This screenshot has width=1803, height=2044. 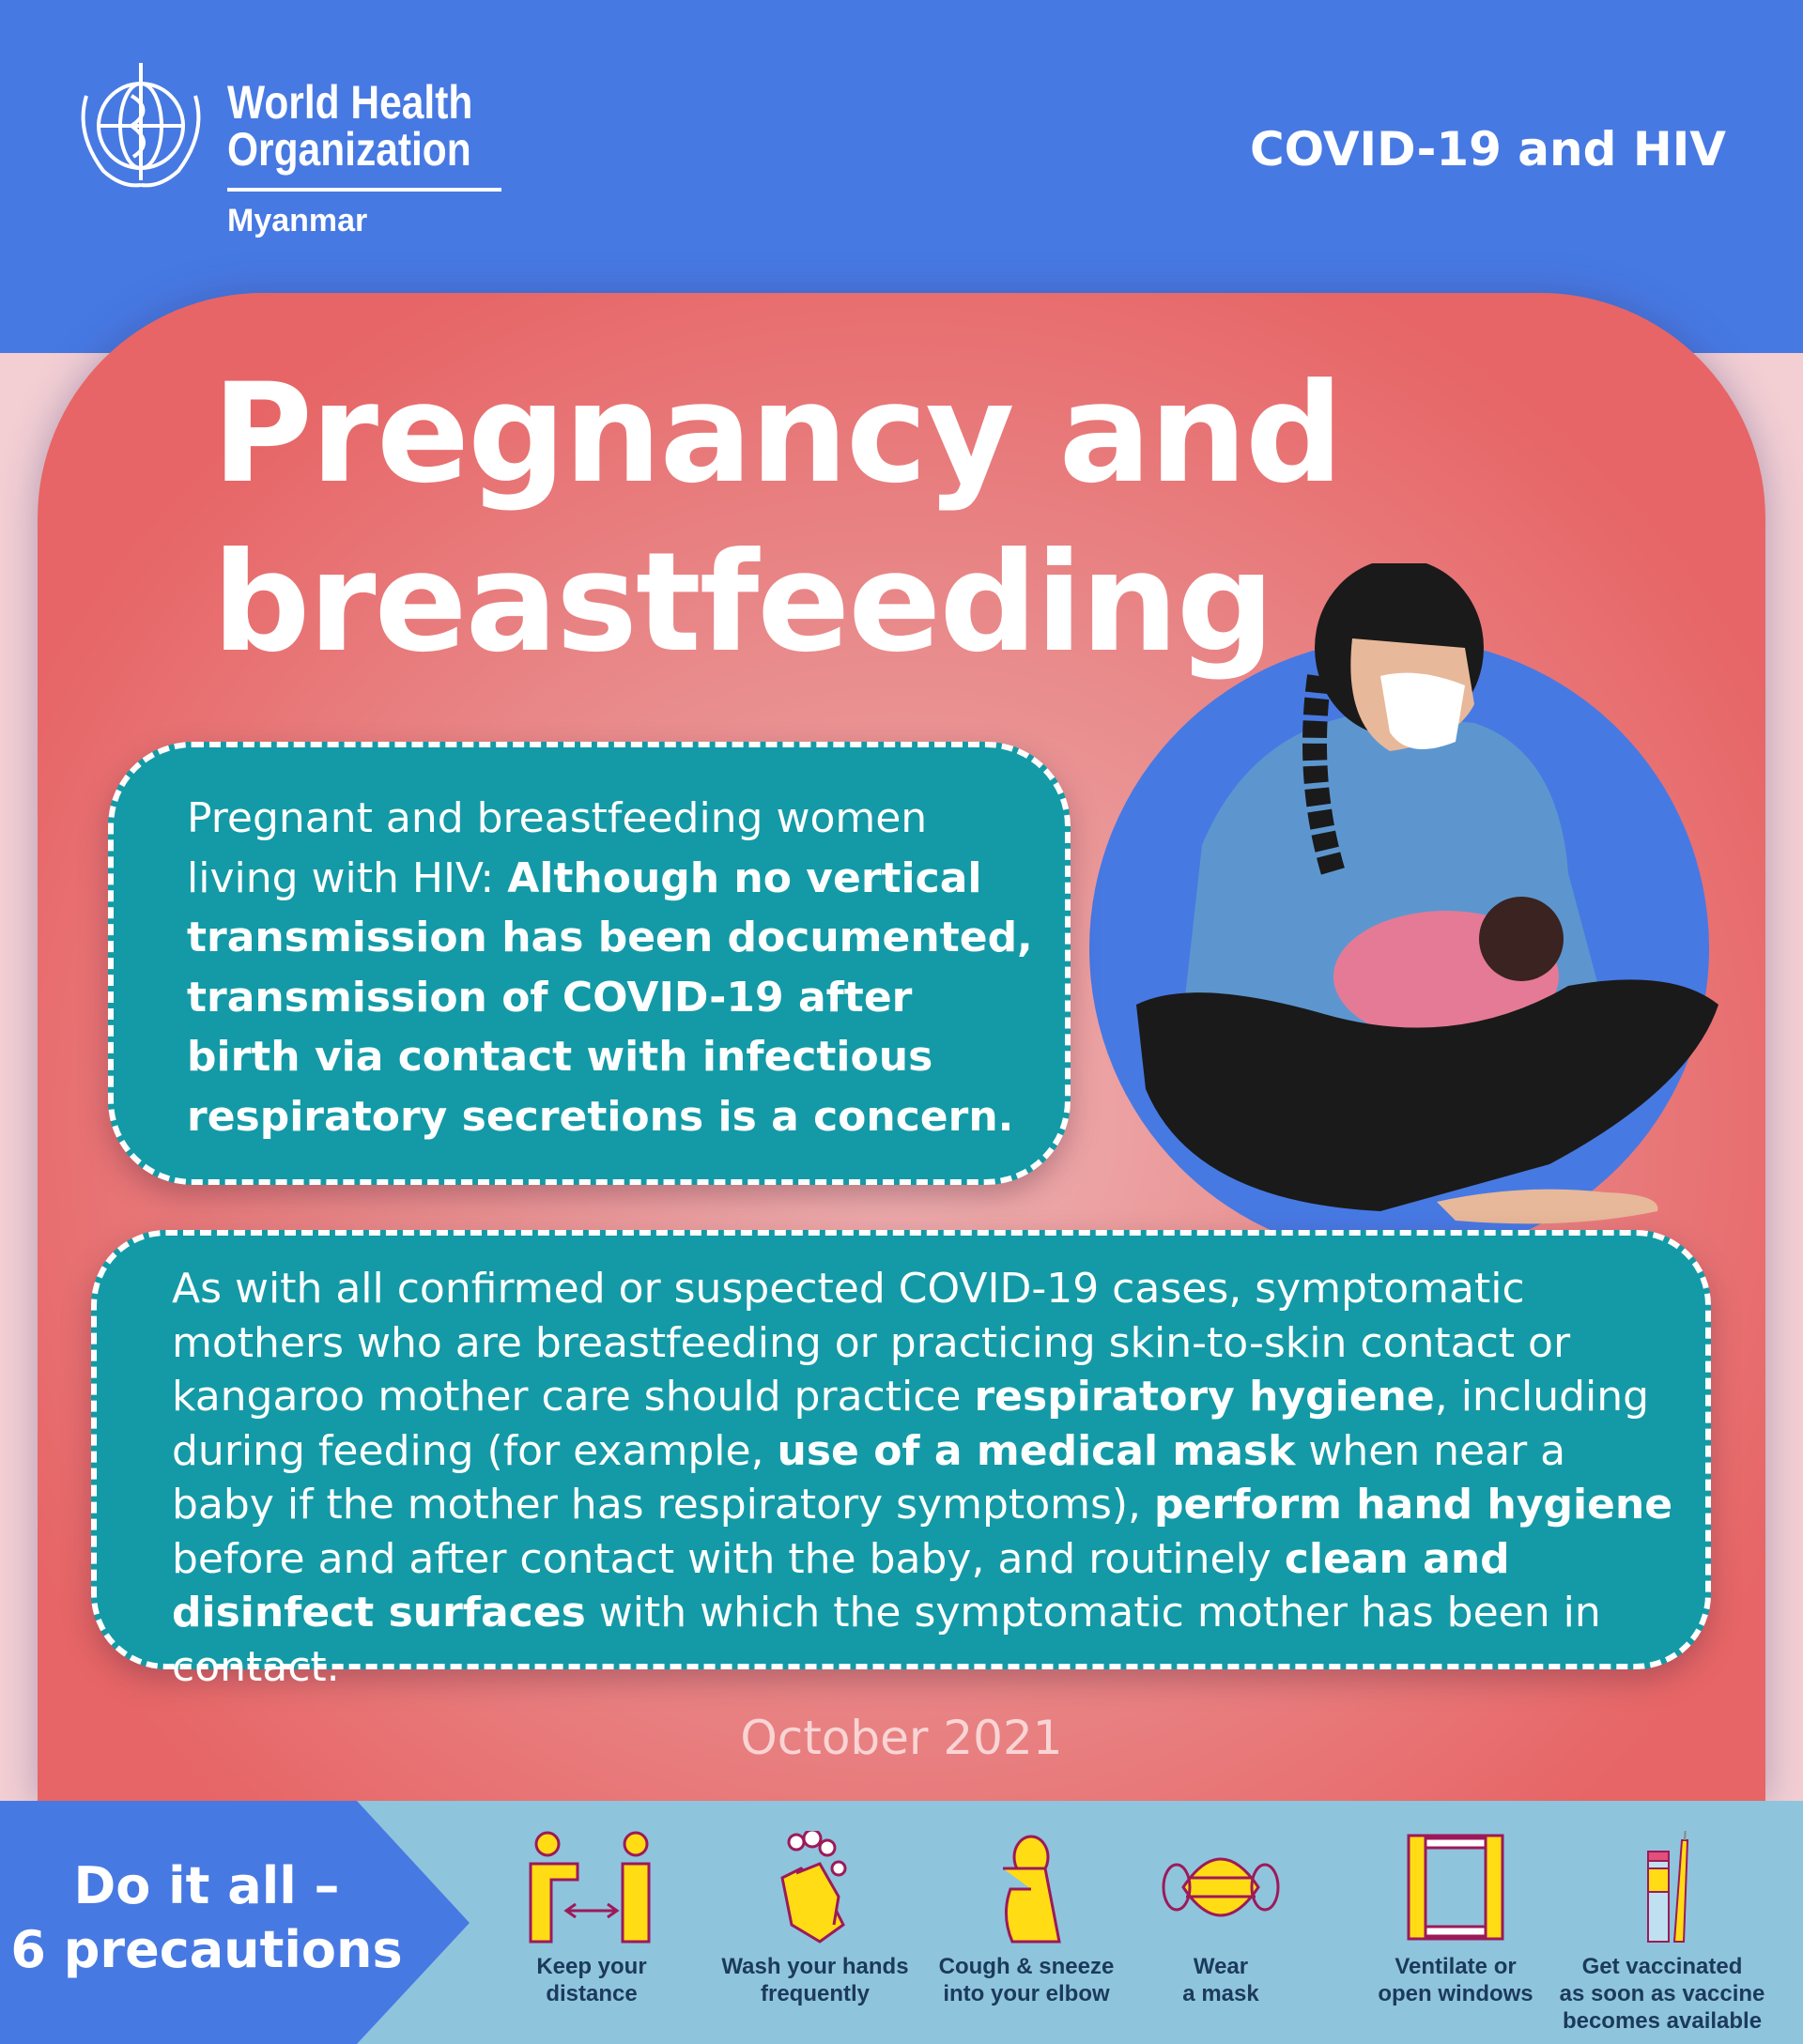 What do you see at coordinates (364, 190) in the screenshot?
I see `logo-divider` at bounding box center [364, 190].